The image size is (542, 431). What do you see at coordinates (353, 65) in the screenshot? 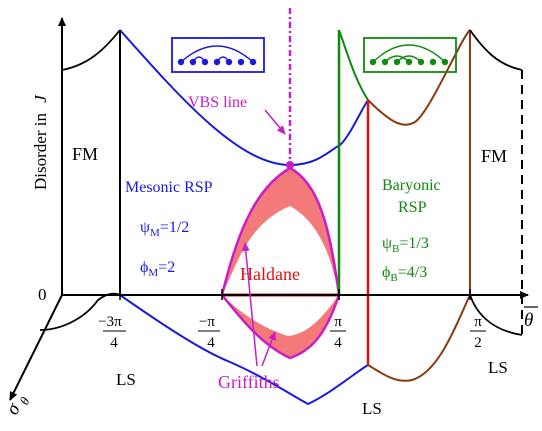
I see `baryonic-boundary` at bounding box center [353, 65].